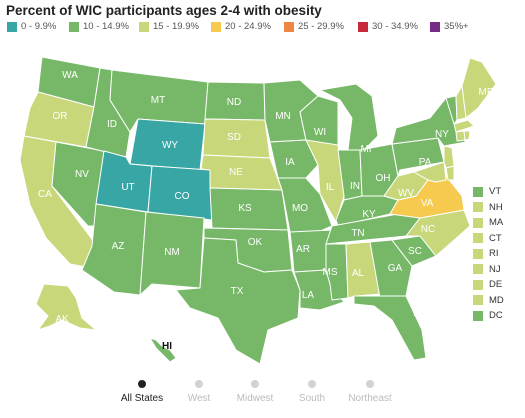 This screenshot has height=418, width=525. What do you see at coordinates (363, 270) in the screenshot?
I see `state-al` at bounding box center [363, 270].